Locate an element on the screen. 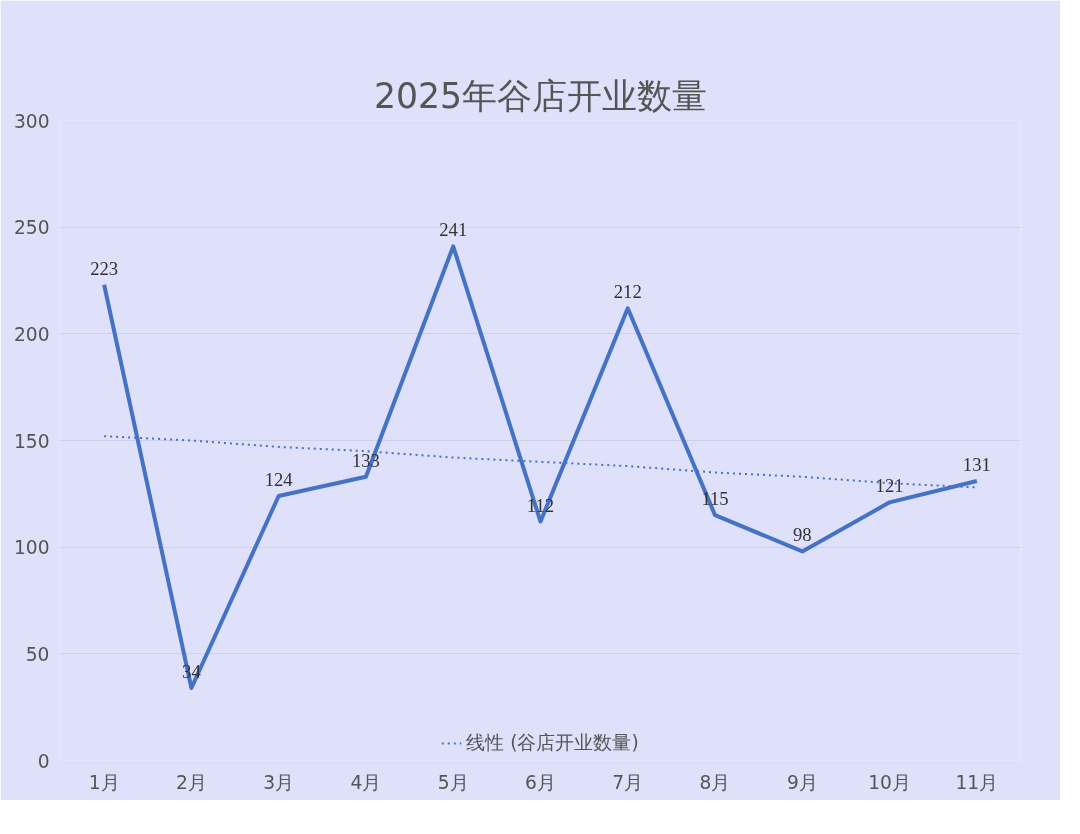 This screenshot has width=1080, height=834. x-tick-label: 4月 is located at coordinates (366, 782).